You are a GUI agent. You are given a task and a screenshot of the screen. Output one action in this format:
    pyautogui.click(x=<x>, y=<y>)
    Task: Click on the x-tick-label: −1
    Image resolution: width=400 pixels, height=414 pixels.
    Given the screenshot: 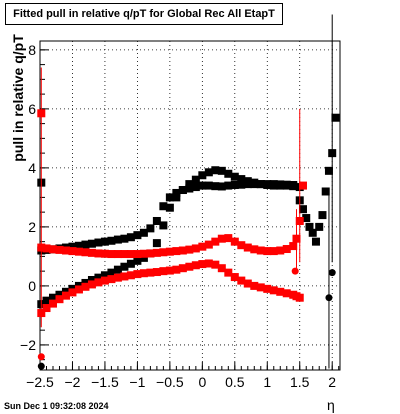 What is the action you would take?
    pyautogui.click(x=137, y=382)
    